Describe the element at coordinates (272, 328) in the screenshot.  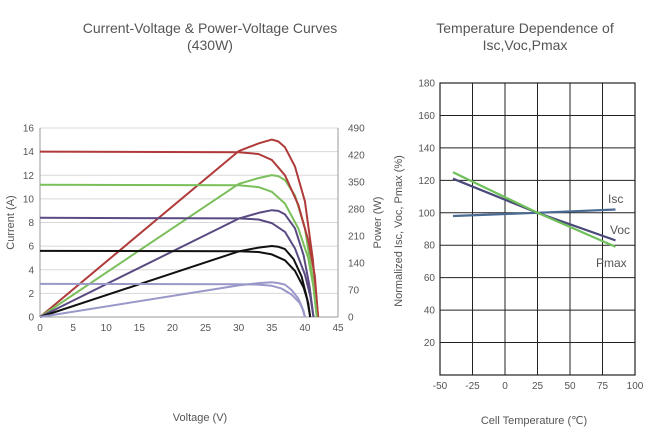
I see `chart1-x-tick: 35` at that location.